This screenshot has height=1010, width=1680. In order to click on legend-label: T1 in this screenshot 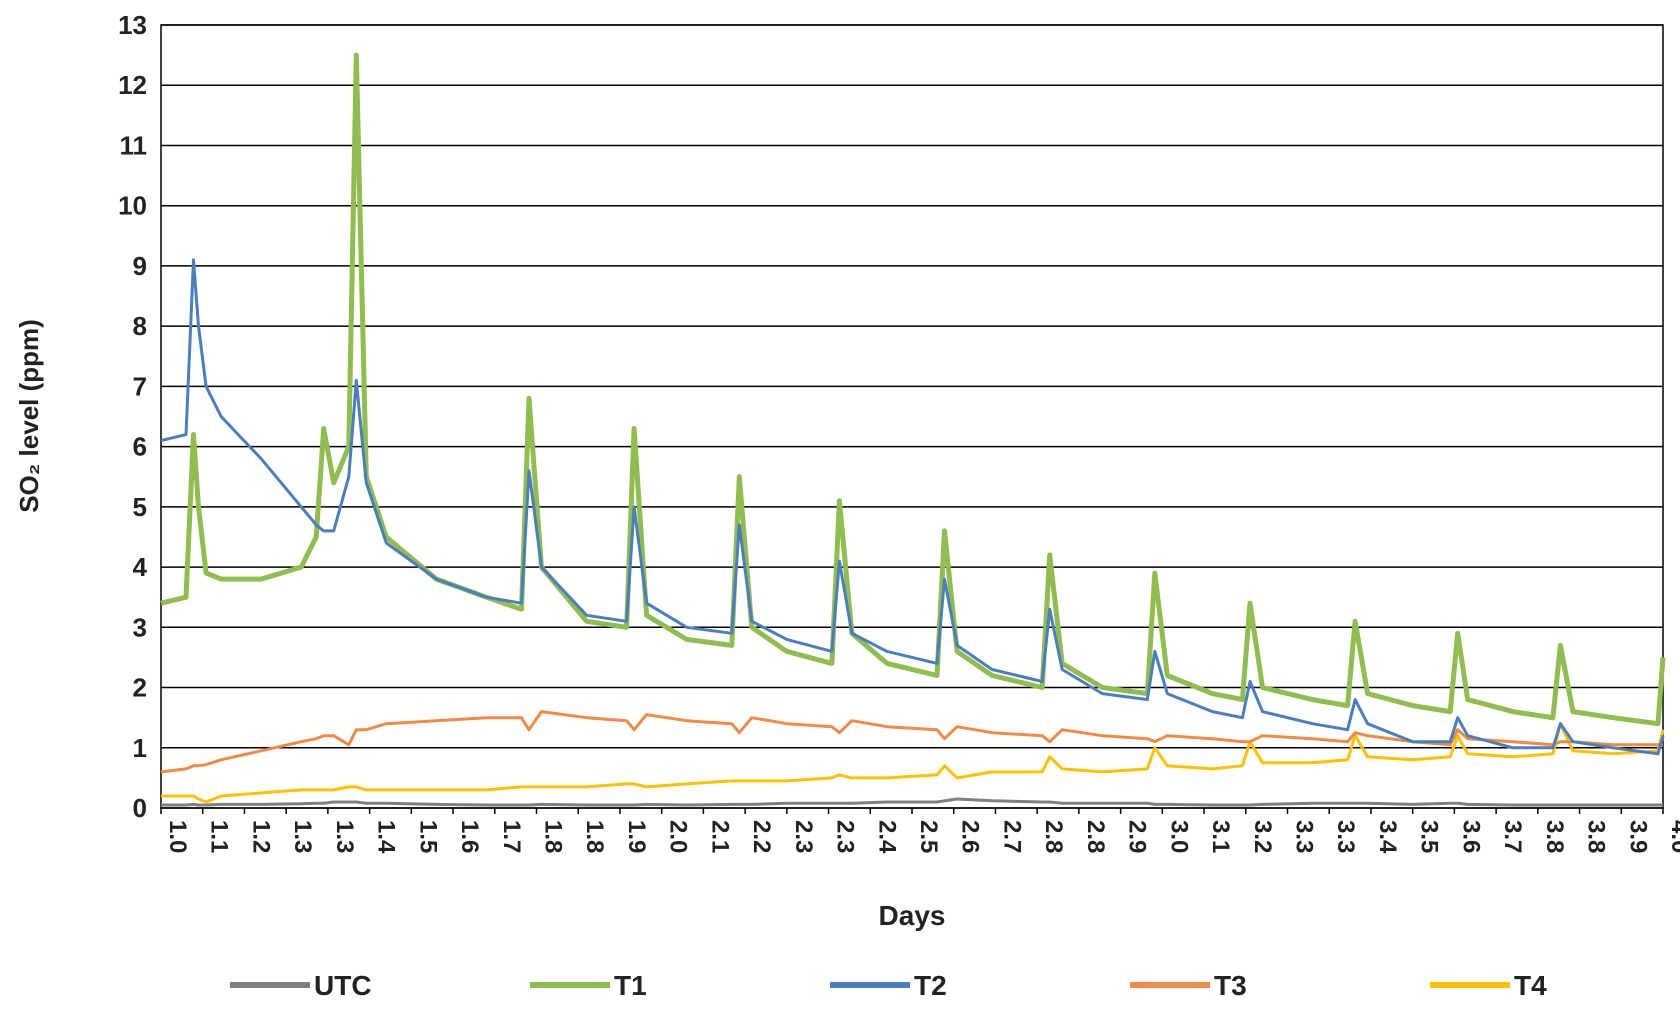, I will do `click(630, 985)`.